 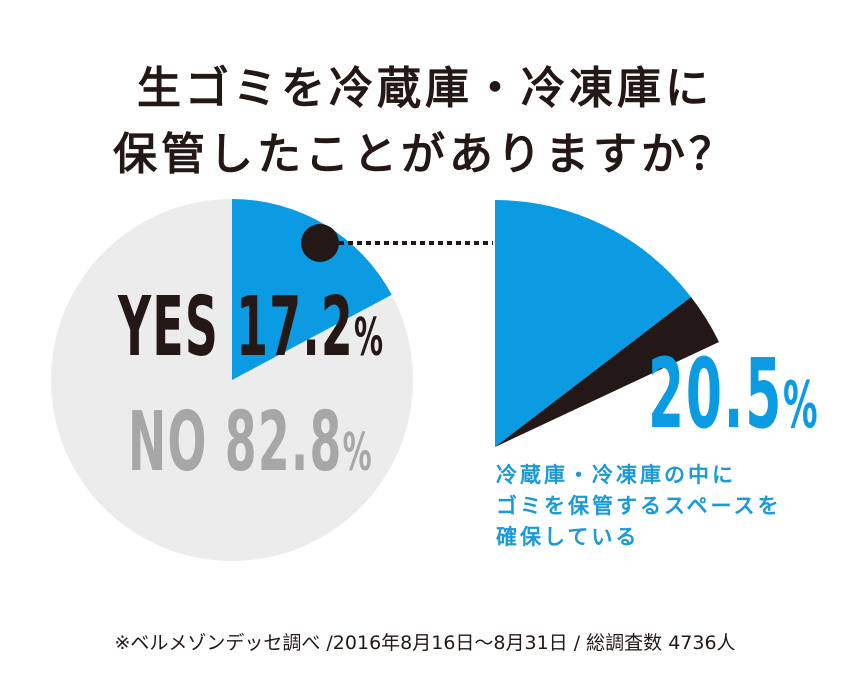 I want to click on detail-line-2: ゴミを保管するスペースを, so click(x=639, y=506).